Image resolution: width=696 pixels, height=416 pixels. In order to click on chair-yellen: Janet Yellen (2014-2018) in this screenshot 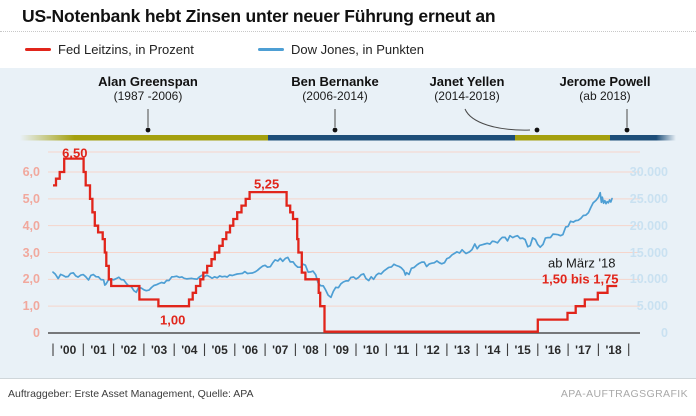, I will do `click(467, 88)`.